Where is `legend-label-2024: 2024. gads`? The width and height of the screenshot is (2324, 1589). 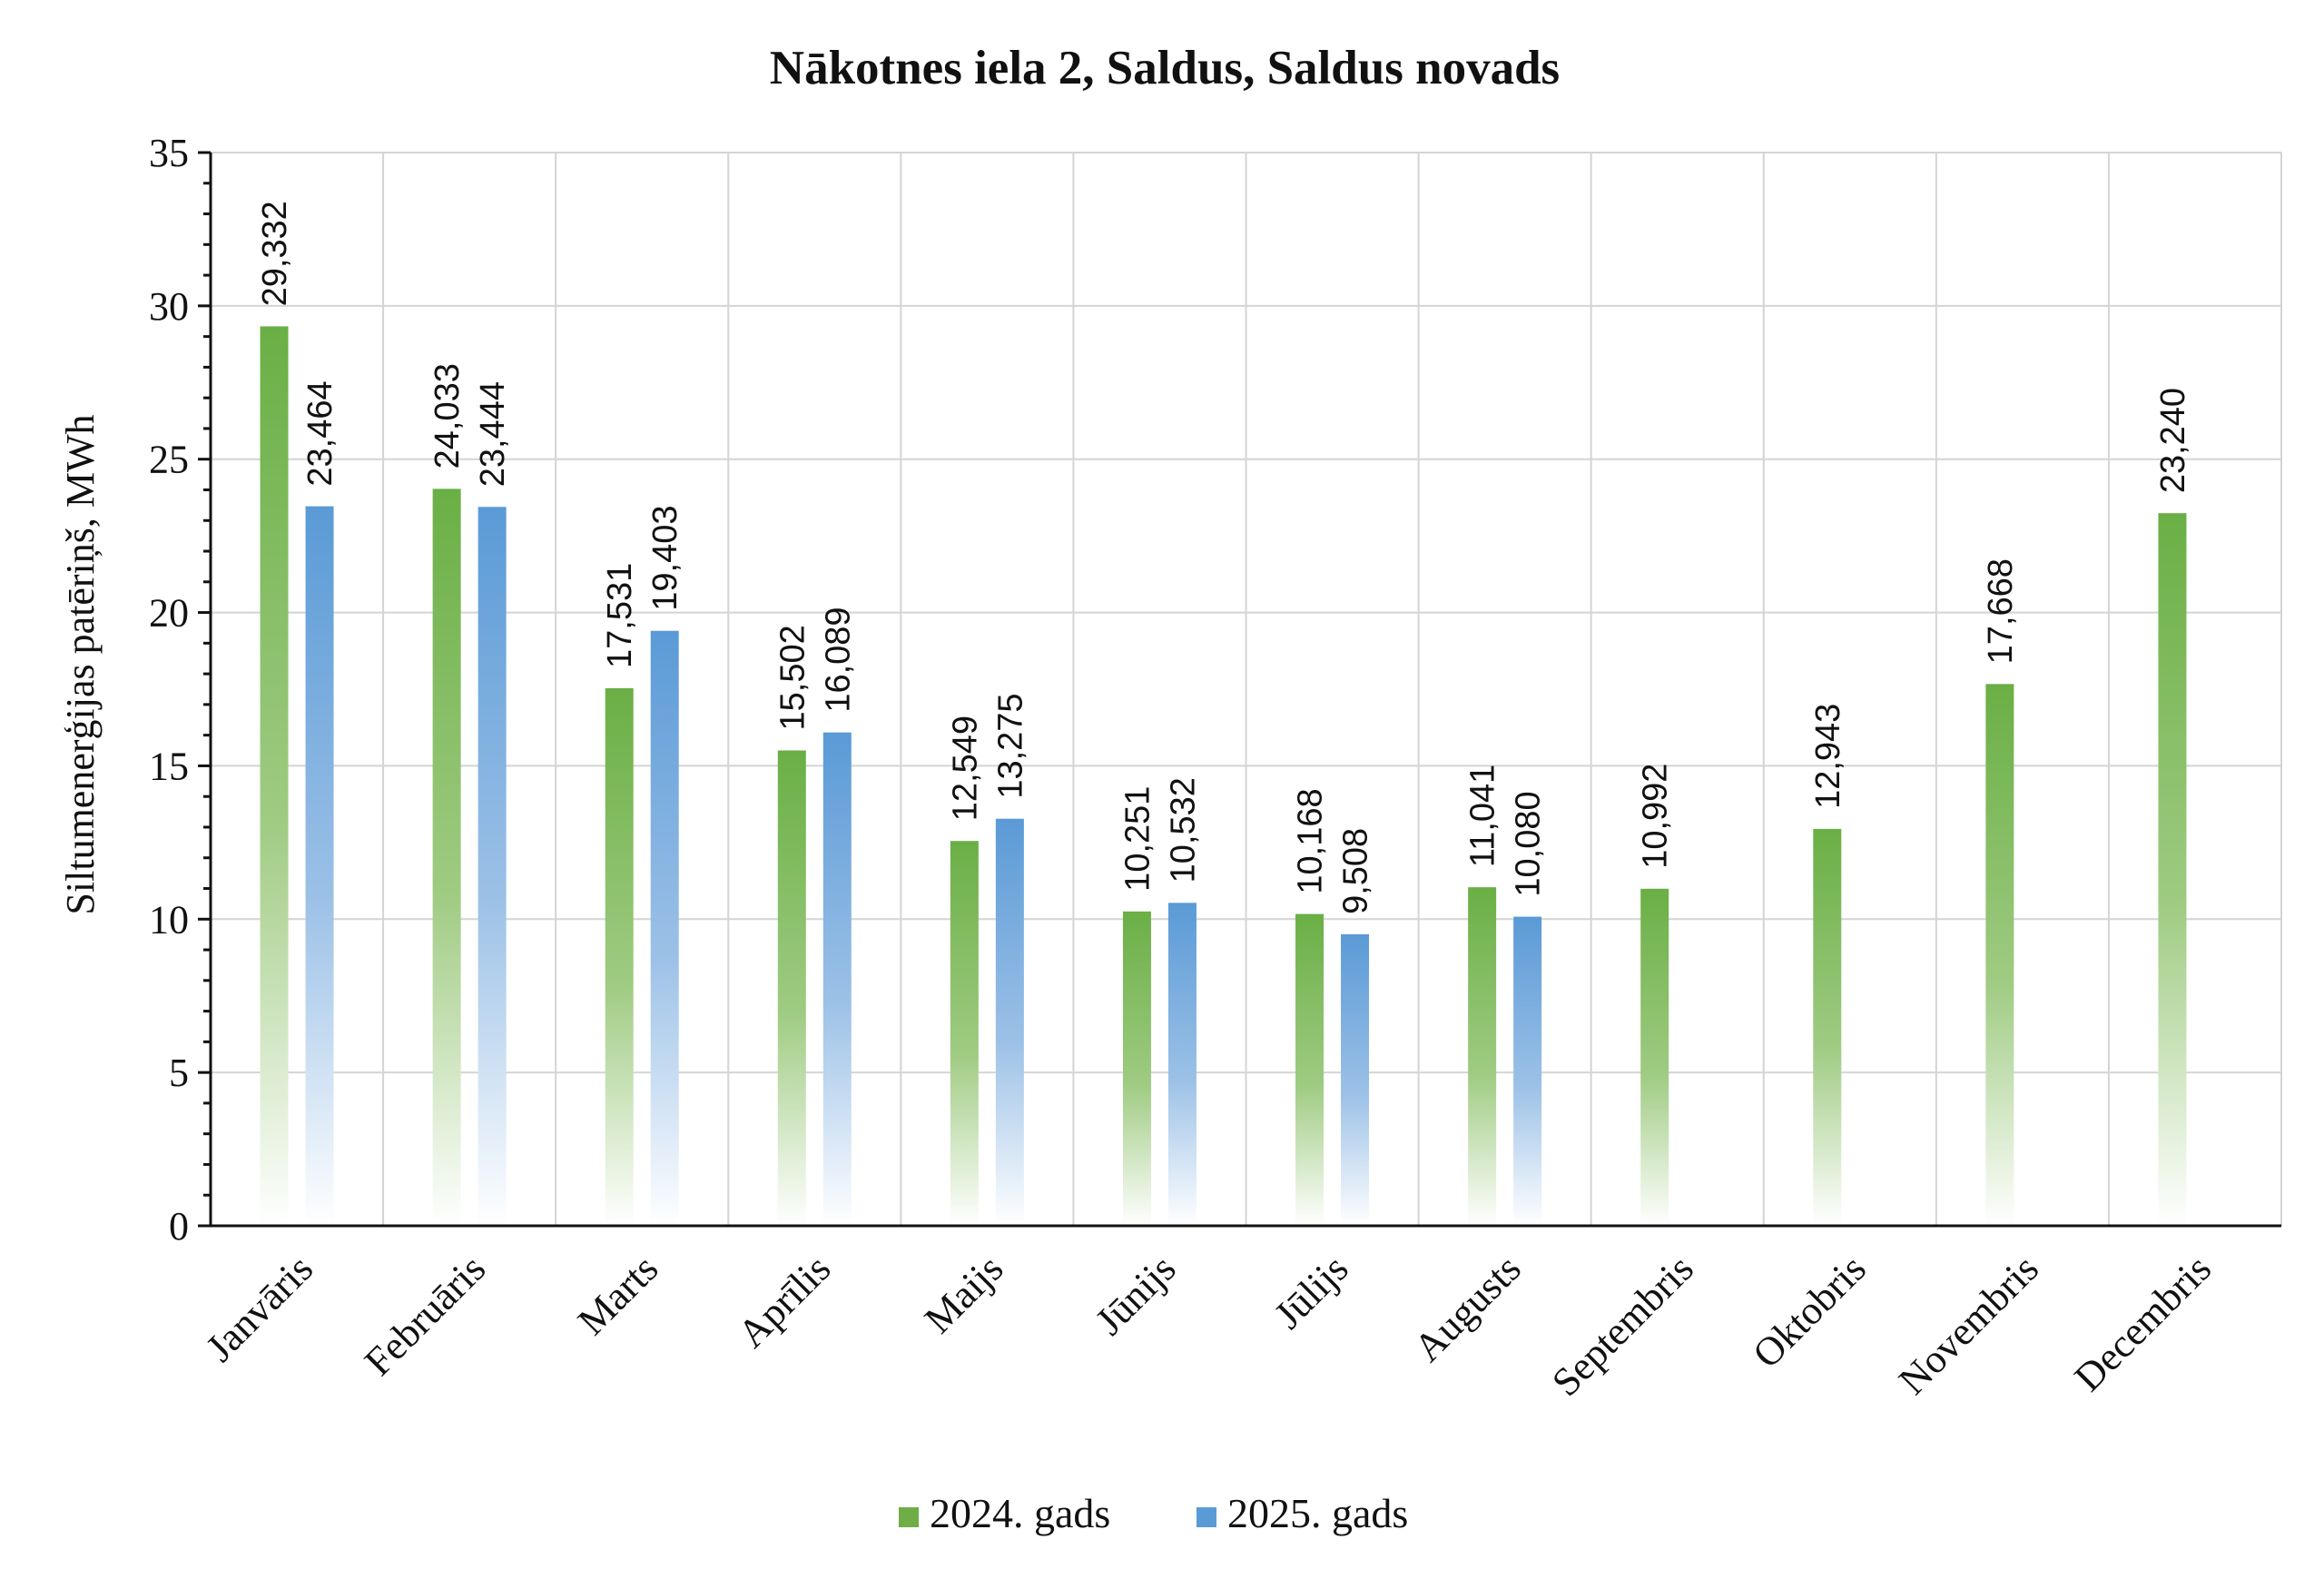 legend-label-2024: 2024. gads is located at coordinates (1020, 1513).